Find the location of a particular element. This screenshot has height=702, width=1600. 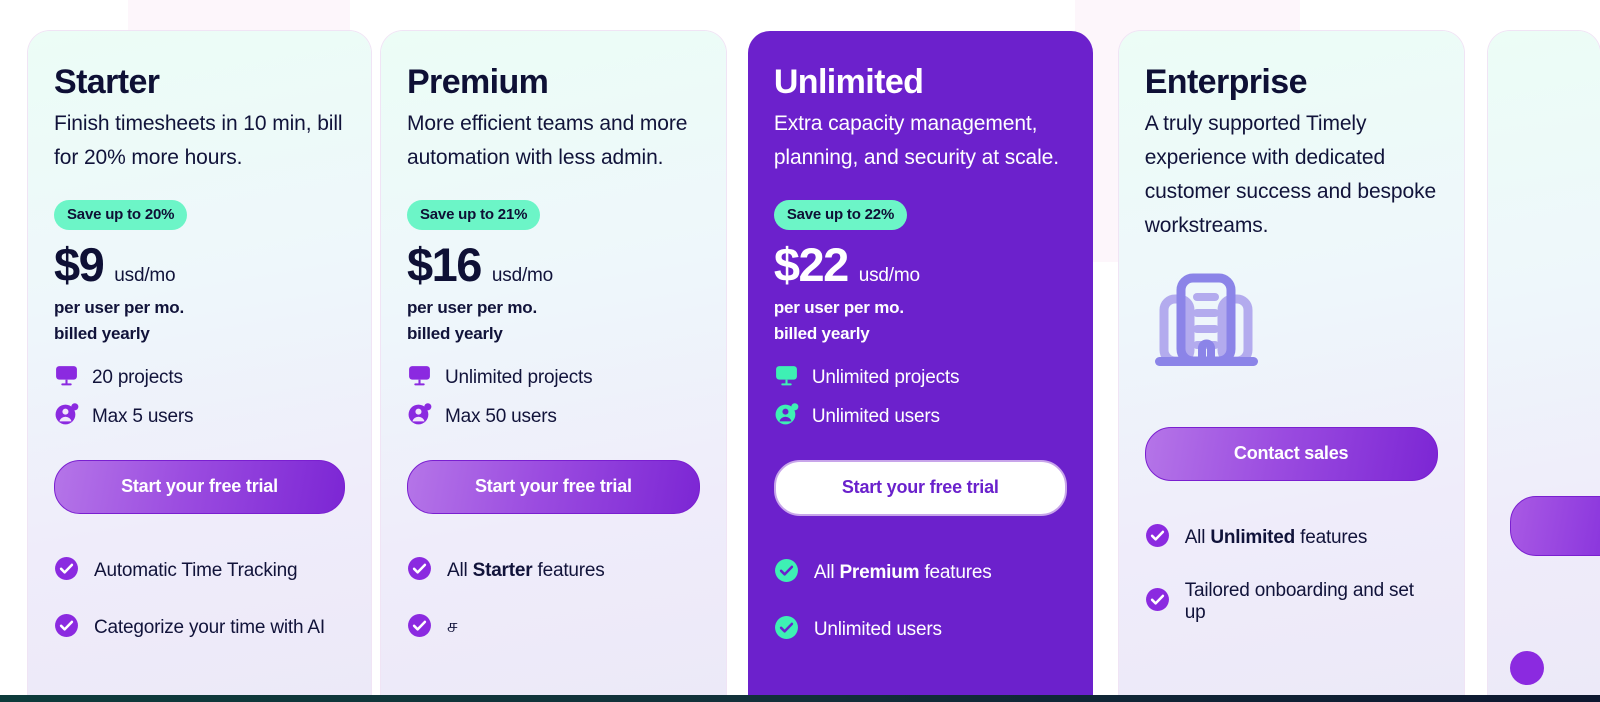

metric-row: 20 projects is located at coordinates (199, 378).